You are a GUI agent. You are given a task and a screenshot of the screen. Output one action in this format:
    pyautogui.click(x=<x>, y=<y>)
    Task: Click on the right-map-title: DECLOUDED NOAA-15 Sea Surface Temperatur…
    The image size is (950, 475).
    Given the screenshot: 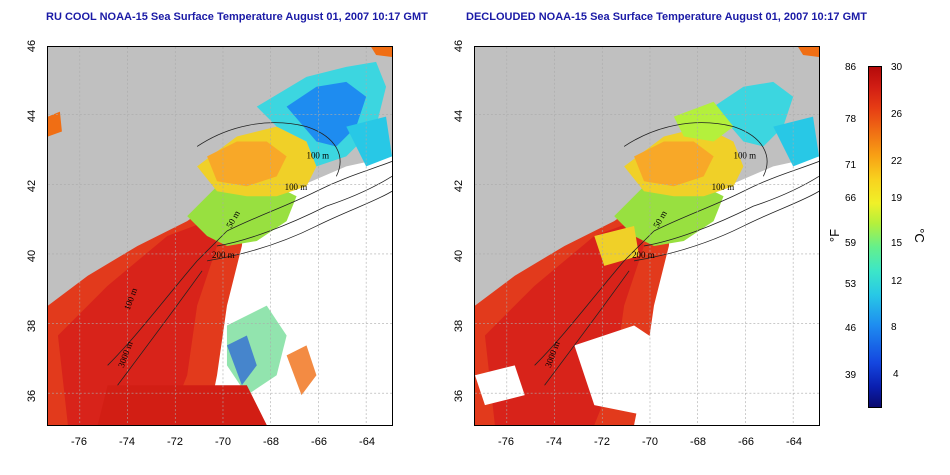 What is the action you would take?
    pyautogui.click(x=667, y=17)
    